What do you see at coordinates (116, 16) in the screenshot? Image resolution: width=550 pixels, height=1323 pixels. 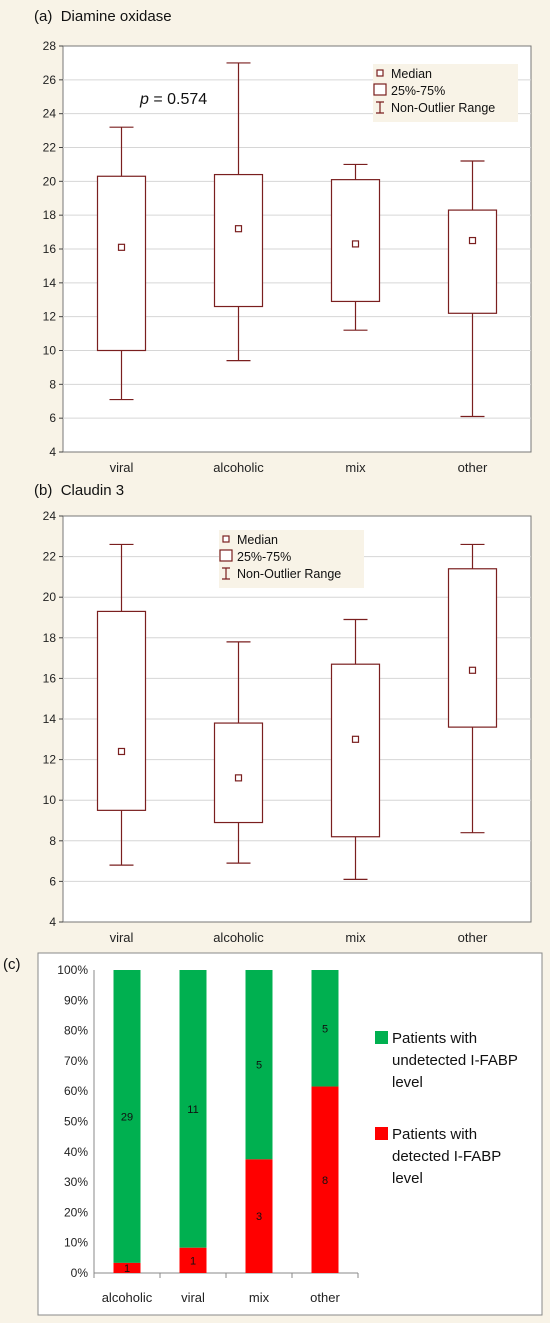 I see `panel-a-chart-title: Diamine oxidase` at bounding box center [116, 16].